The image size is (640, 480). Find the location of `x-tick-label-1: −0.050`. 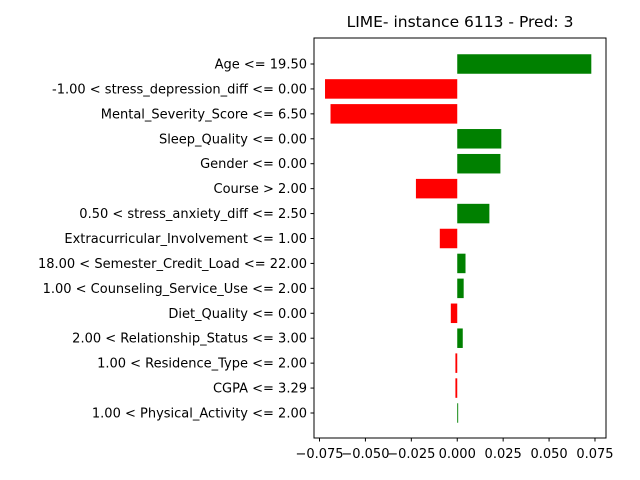

x-tick-label-1: −0.050 is located at coordinates (365, 454).